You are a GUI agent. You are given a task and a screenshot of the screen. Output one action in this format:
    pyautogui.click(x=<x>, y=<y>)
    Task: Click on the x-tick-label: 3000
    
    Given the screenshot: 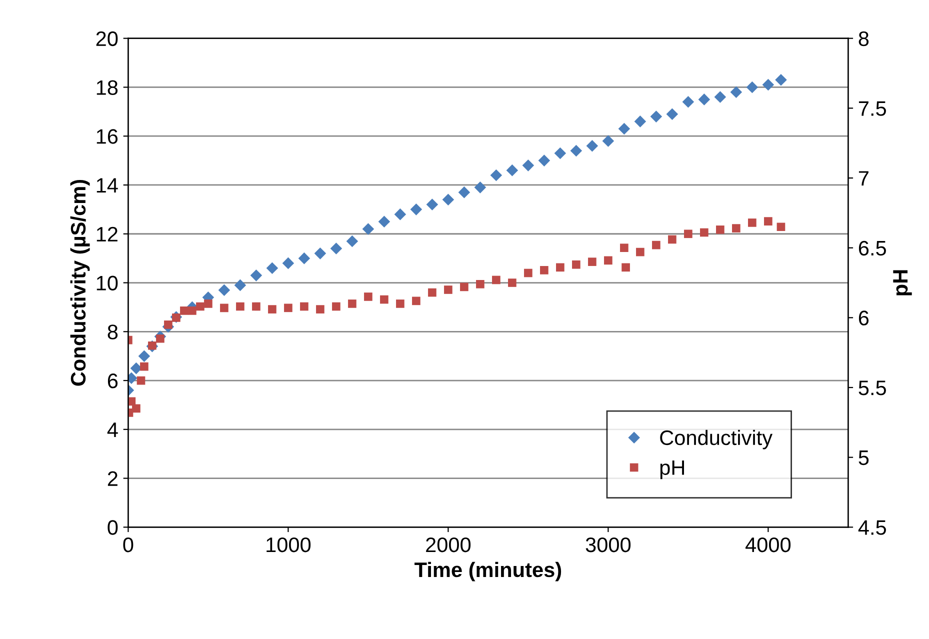 What is the action you would take?
    pyautogui.click(x=608, y=544)
    